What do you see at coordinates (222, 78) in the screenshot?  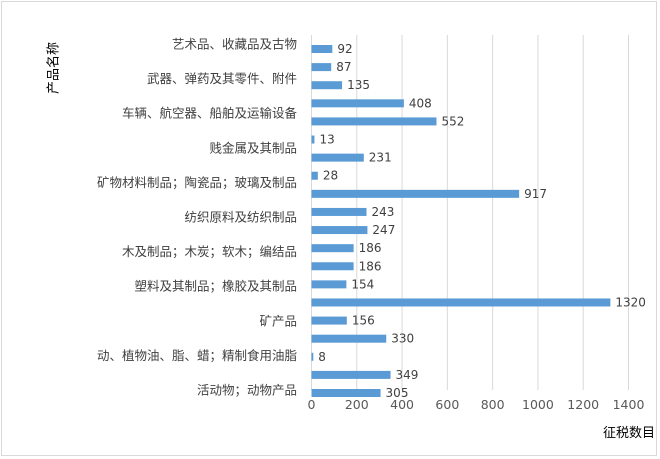 I see `category-label: 武器、弹药及其零件、附件` at bounding box center [222, 78].